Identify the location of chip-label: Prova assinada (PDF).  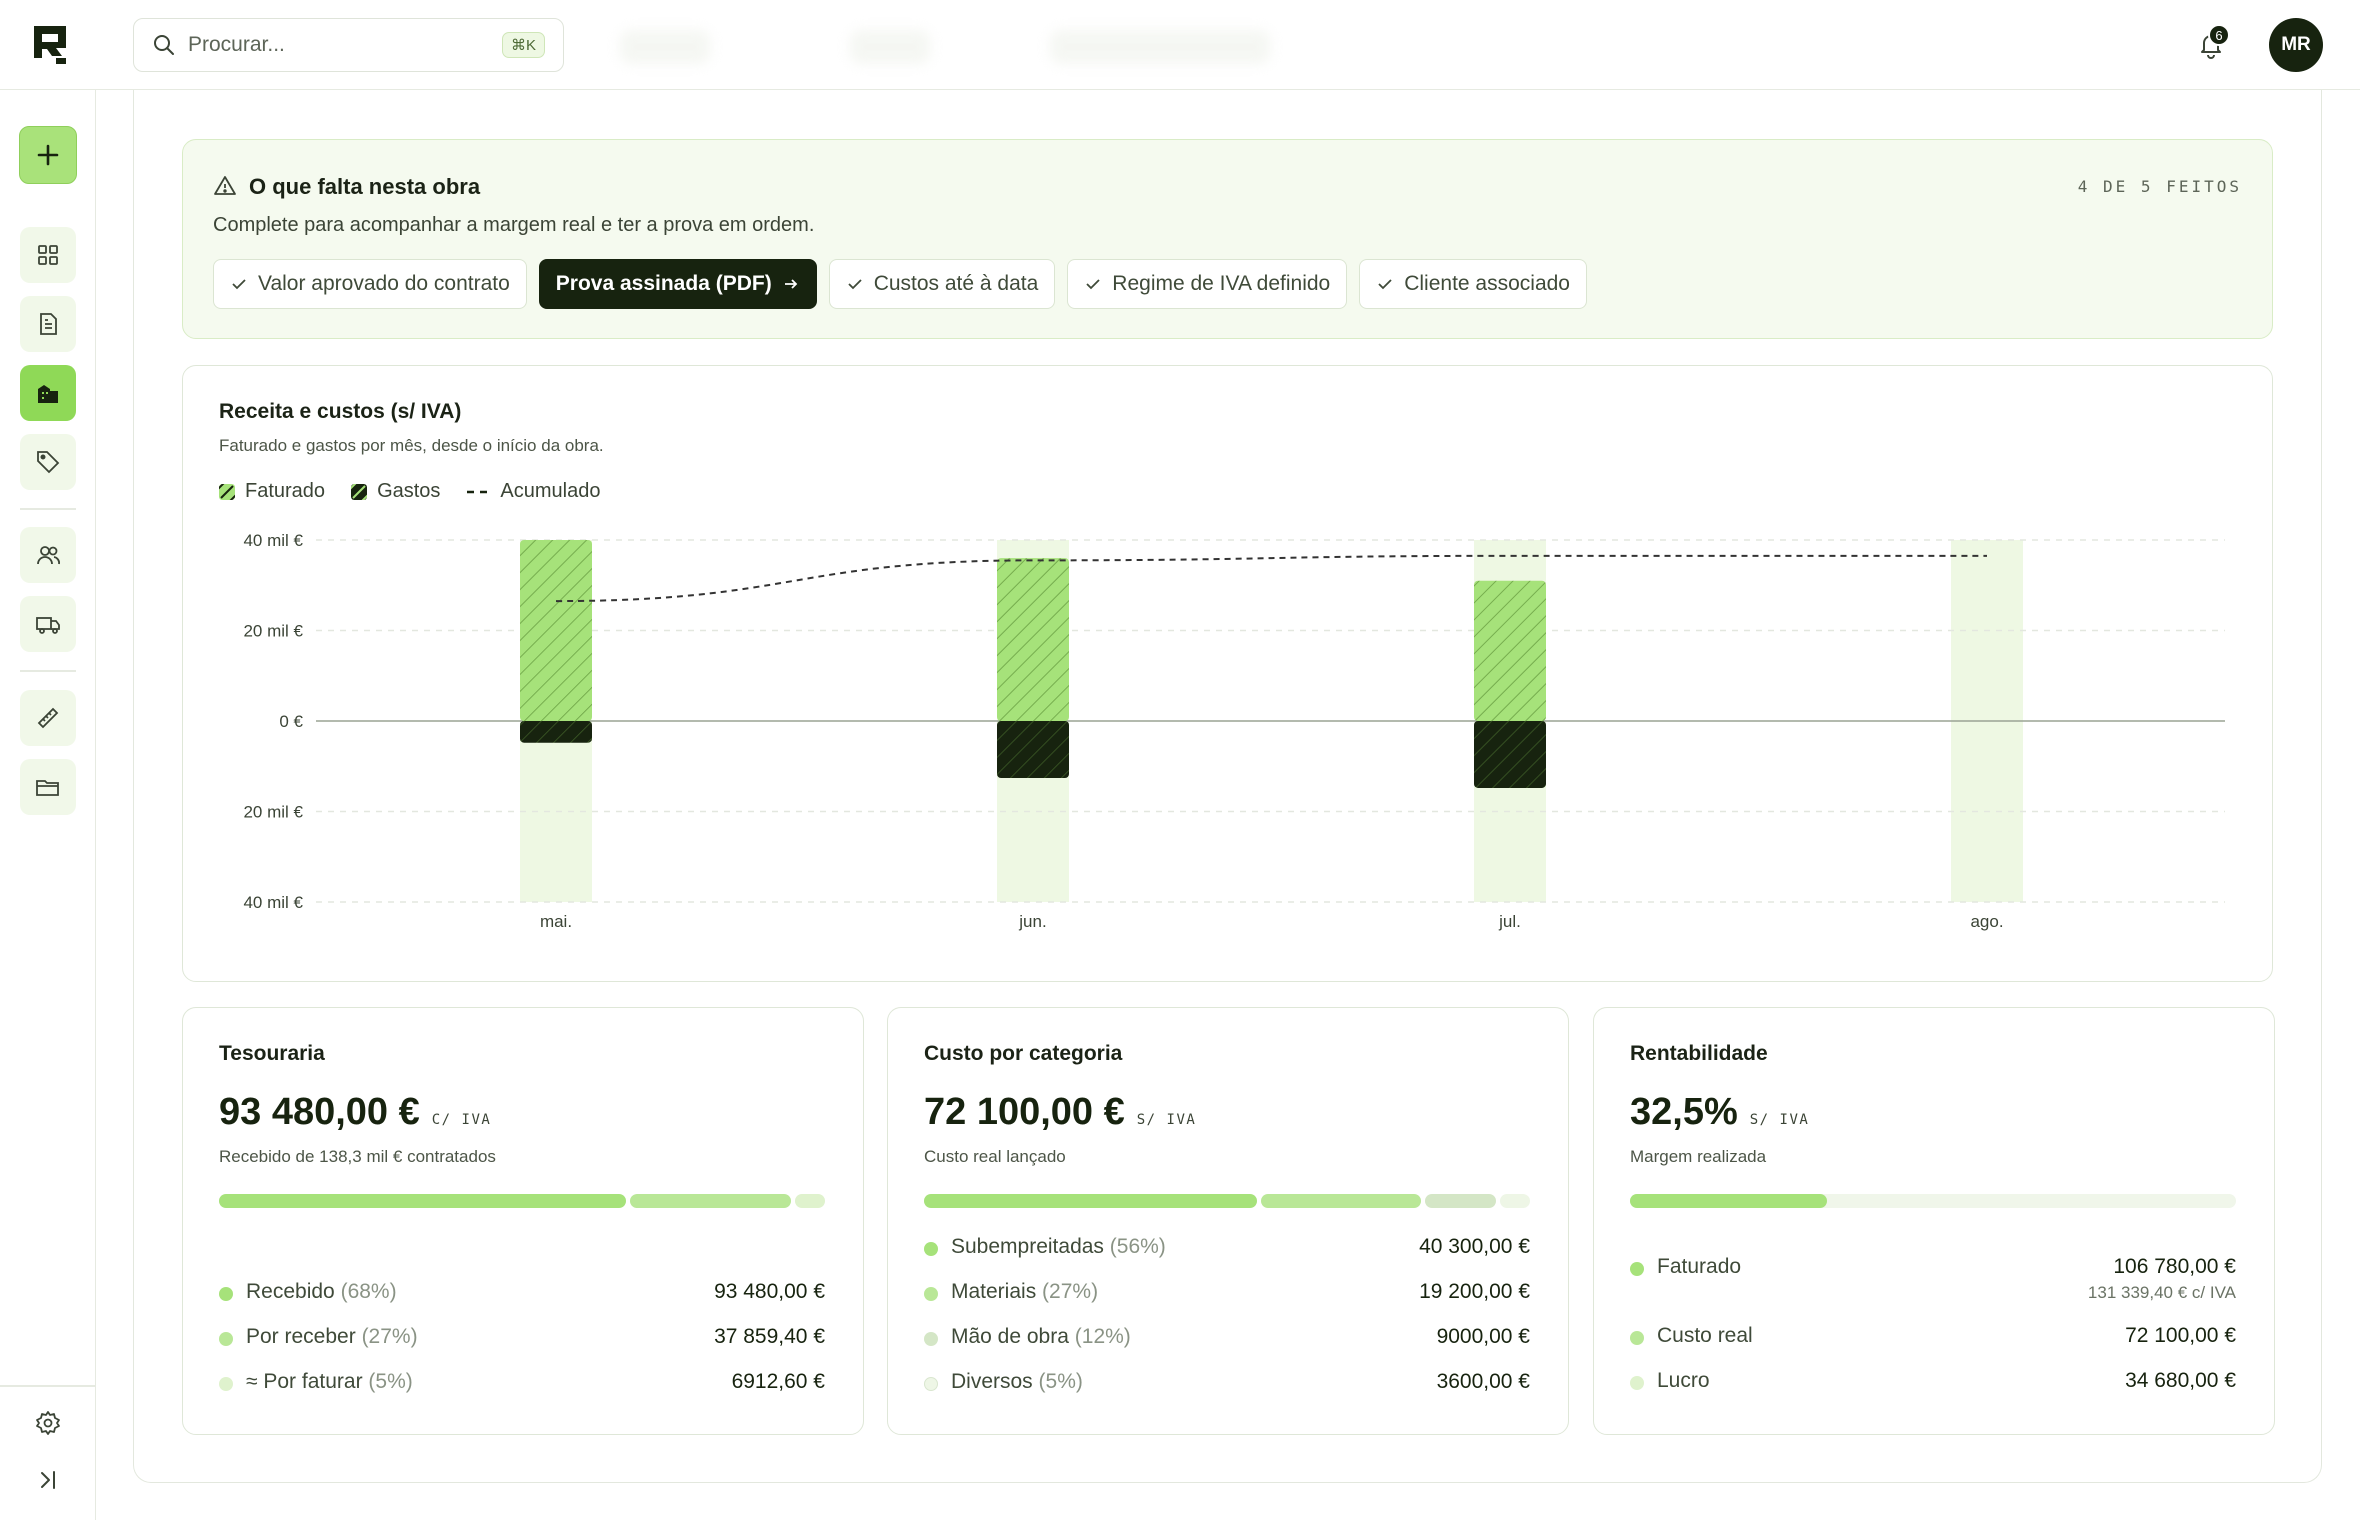
(663, 283).